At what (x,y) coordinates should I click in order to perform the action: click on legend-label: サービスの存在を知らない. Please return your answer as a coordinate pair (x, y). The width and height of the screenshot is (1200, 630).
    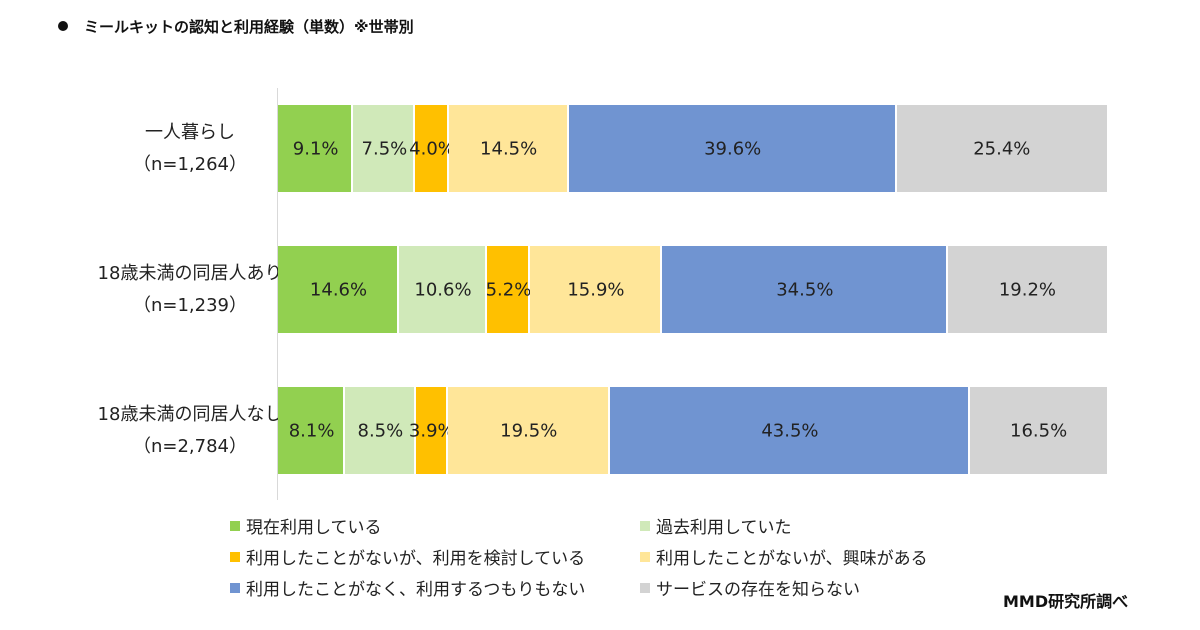
    Looking at the image, I should click on (758, 590).